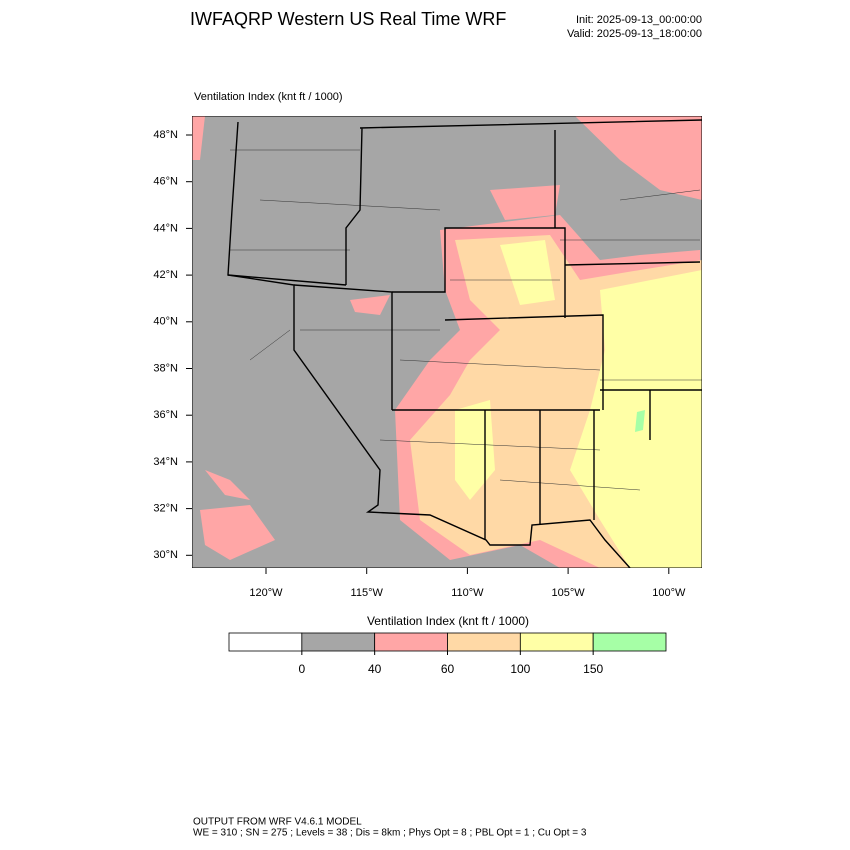  I want to click on lat-label: 36°N, so click(165, 415).